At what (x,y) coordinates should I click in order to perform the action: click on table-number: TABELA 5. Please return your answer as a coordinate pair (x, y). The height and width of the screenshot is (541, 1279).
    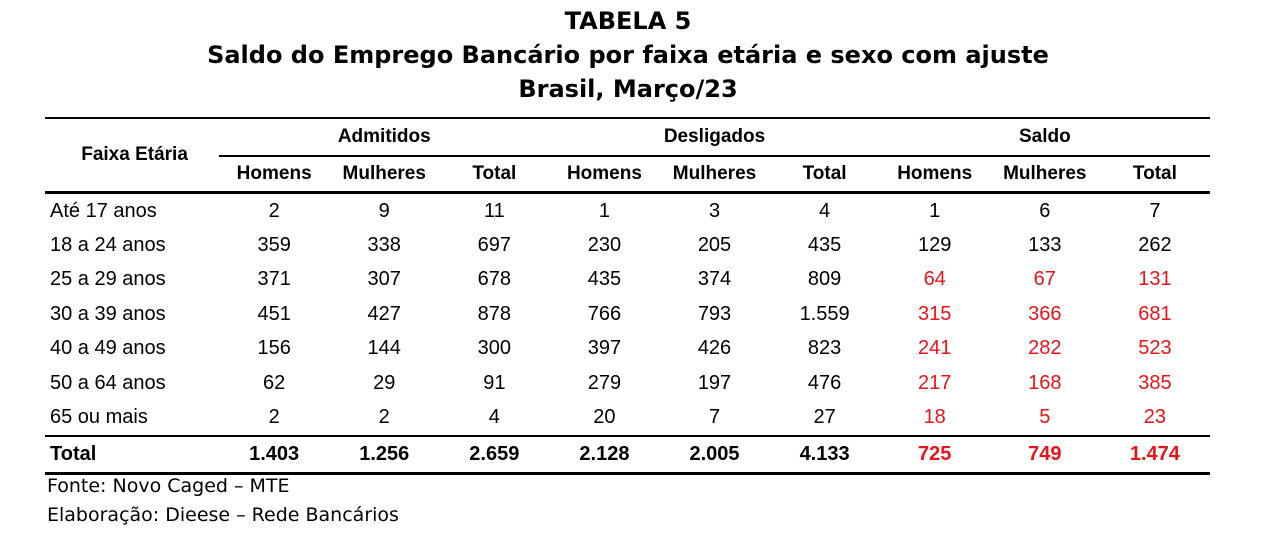
    Looking at the image, I should click on (628, 21).